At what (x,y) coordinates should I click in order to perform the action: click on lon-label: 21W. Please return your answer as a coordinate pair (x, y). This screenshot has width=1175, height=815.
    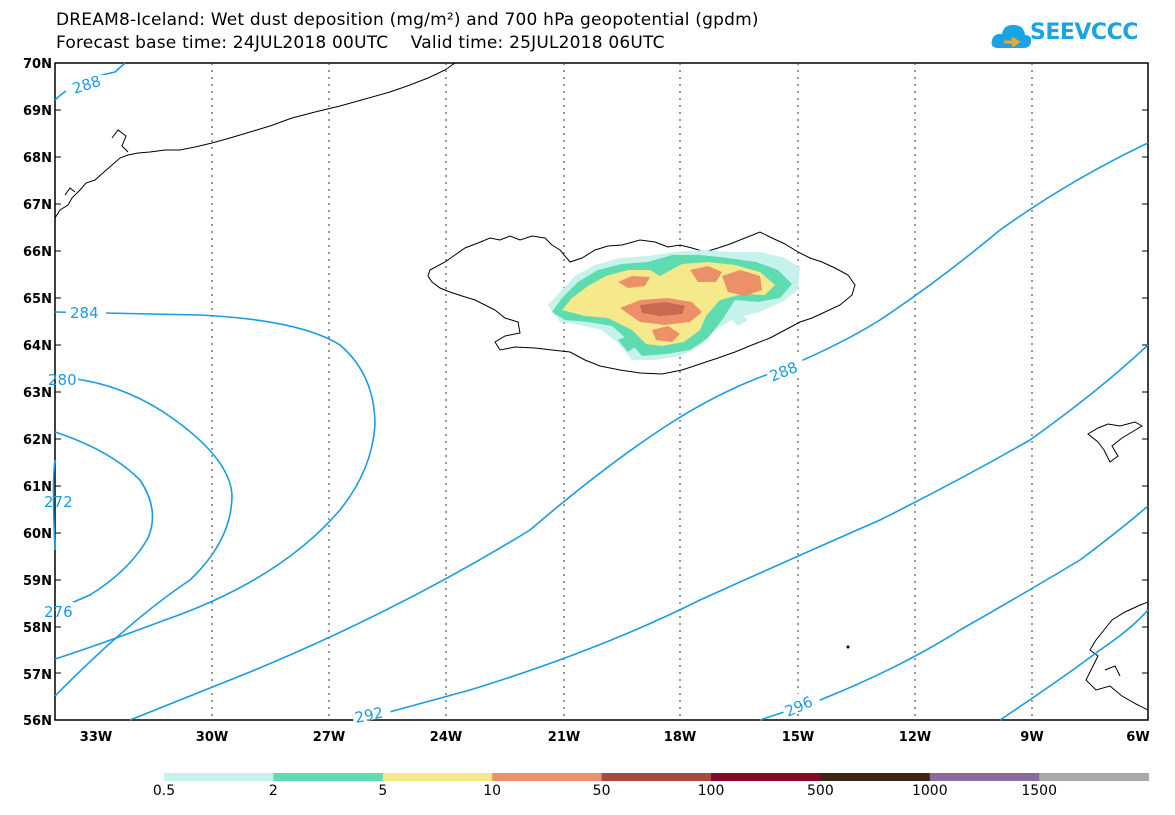
    Looking at the image, I should click on (564, 737).